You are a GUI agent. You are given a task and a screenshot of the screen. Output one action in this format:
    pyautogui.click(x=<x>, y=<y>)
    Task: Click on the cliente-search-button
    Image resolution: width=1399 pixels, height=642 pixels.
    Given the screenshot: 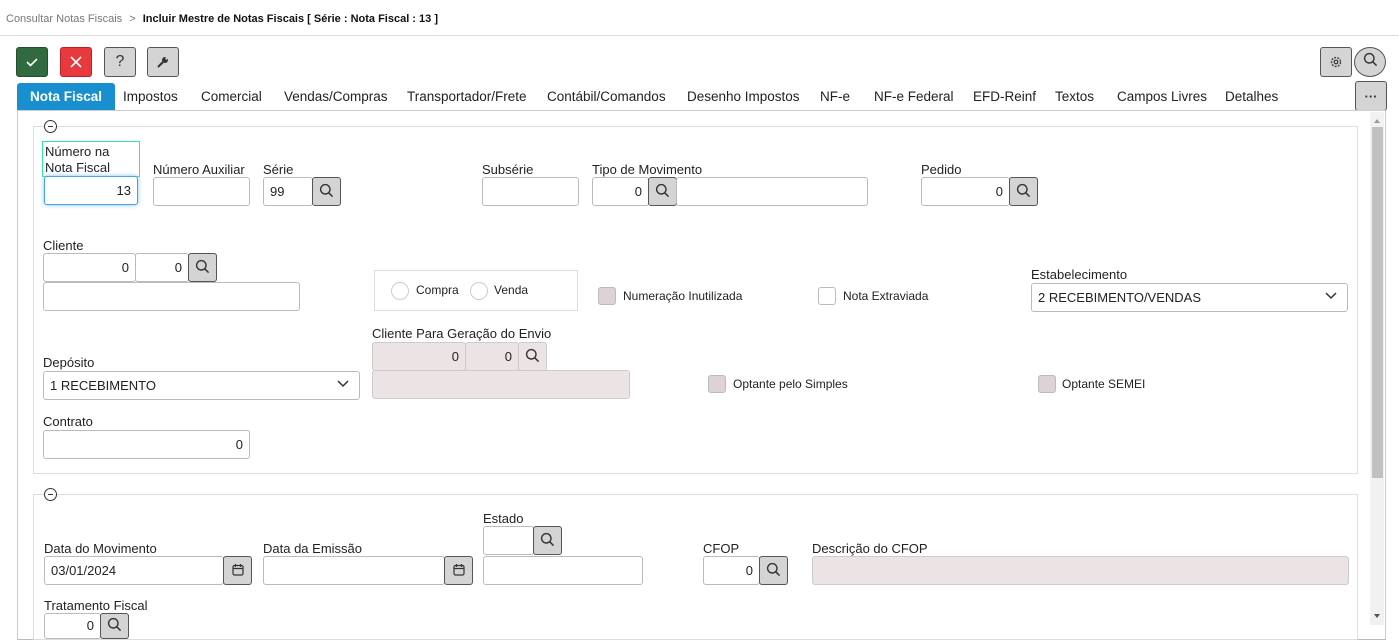 What is the action you would take?
    pyautogui.click(x=202, y=267)
    